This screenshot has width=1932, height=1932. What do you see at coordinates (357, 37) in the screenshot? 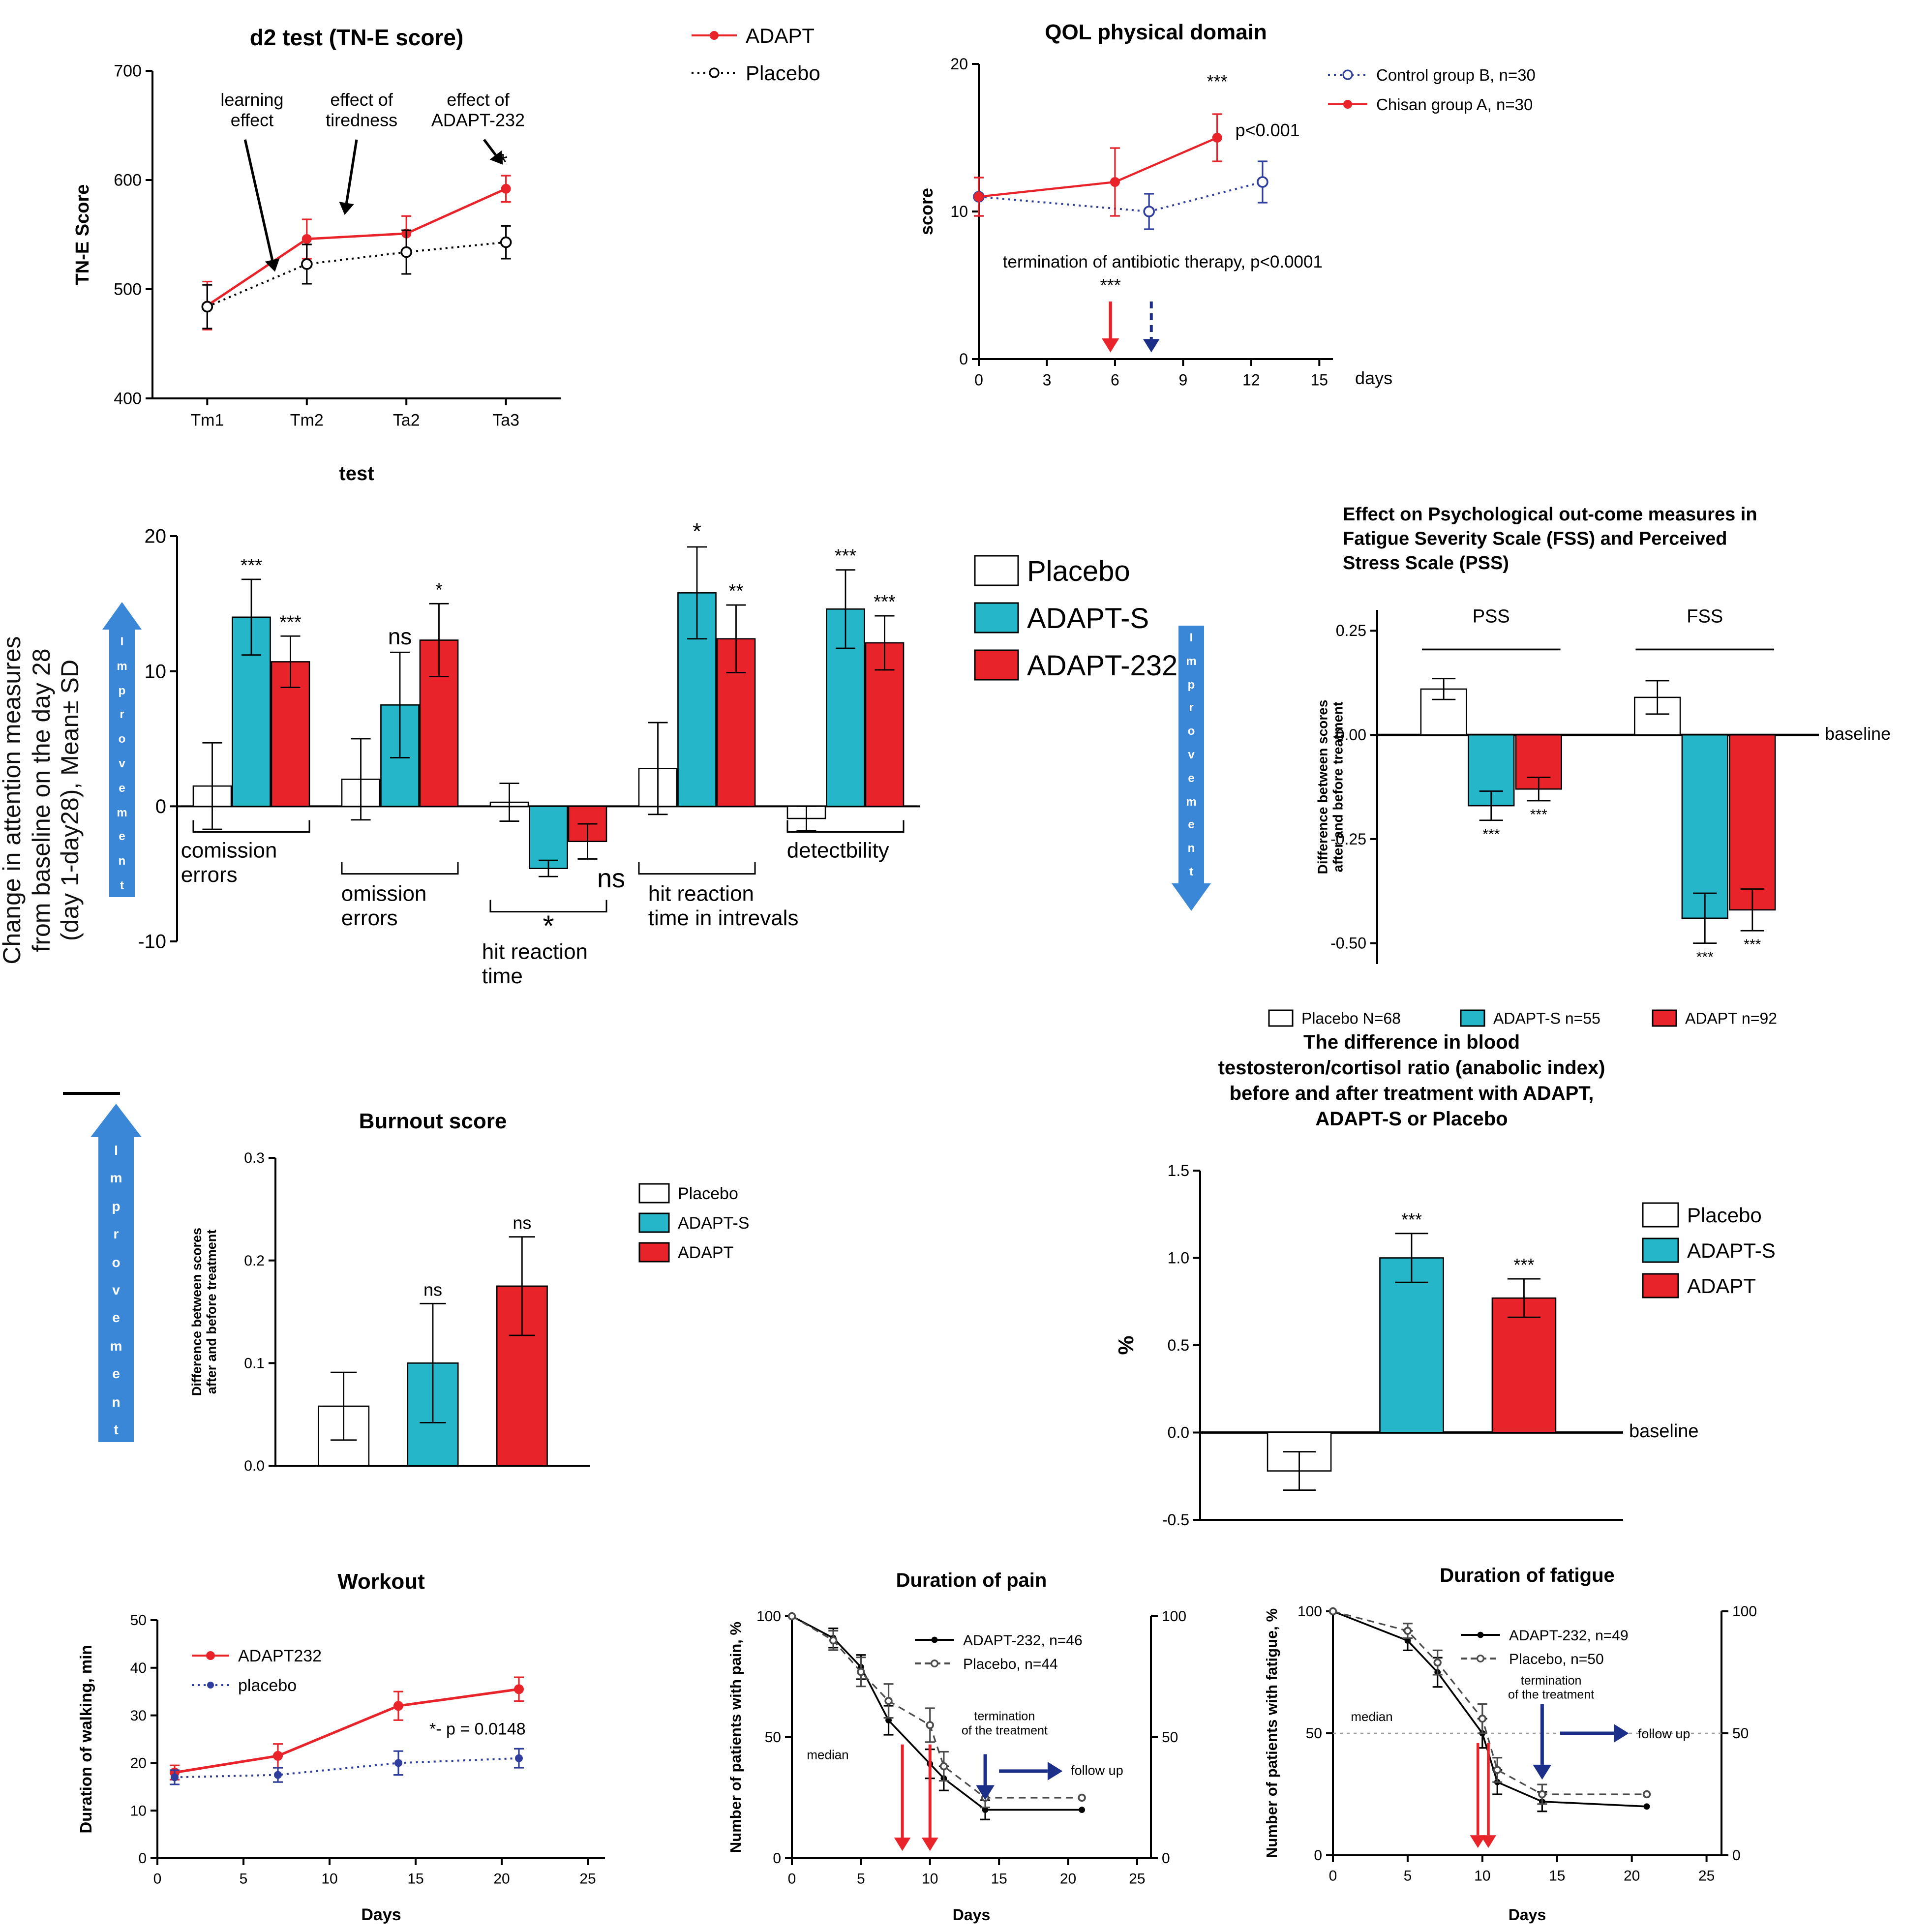
I see `svg-text: d2 test (TN-E score)` at bounding box center [357, 37].